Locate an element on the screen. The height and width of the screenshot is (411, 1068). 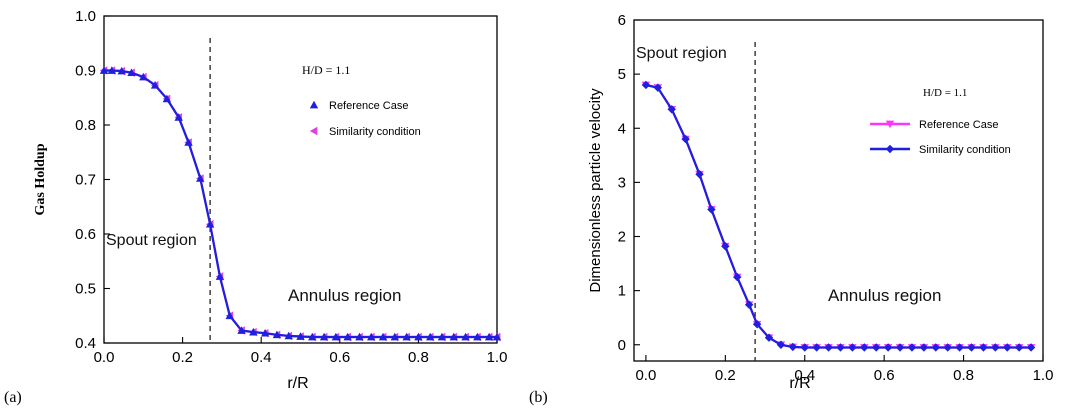
panel-label: (b) is located at coordinates (538, 397).